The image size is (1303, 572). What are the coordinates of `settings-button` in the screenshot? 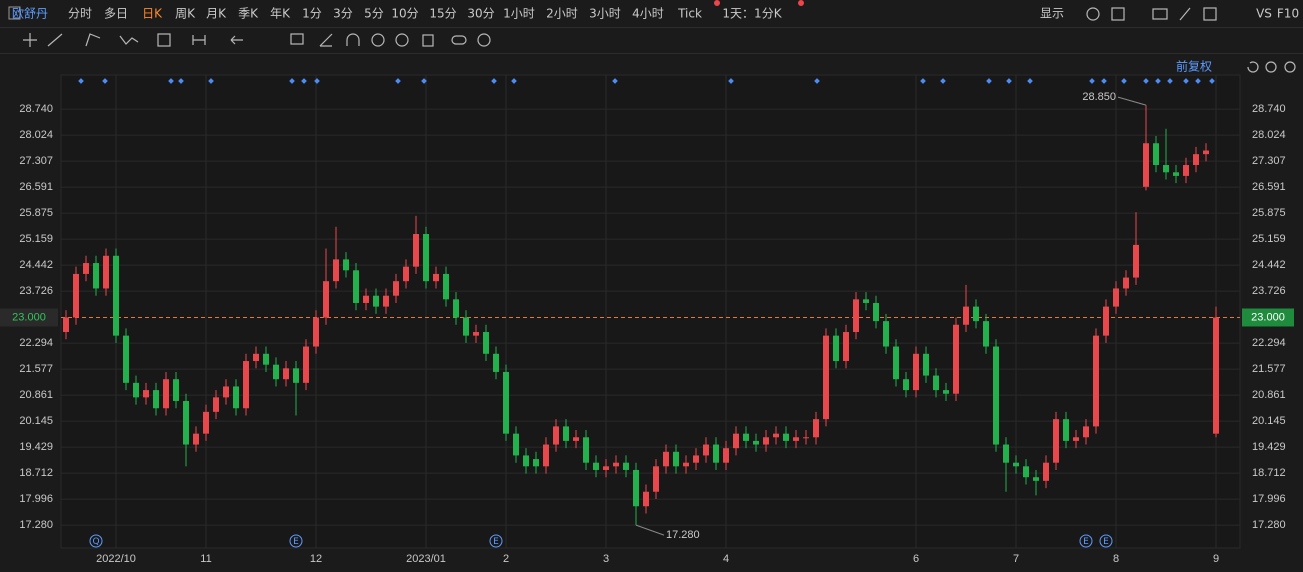 It's located at (1093, 14).